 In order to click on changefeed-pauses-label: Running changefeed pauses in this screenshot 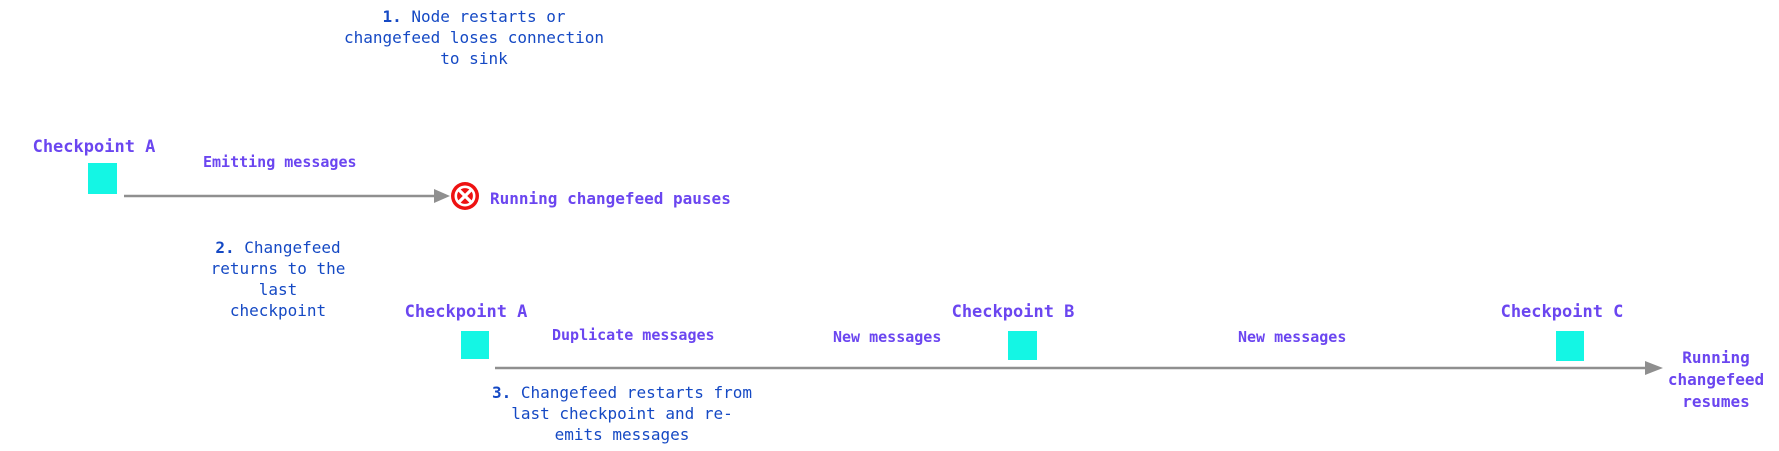, I will do `click(610, 198)`.